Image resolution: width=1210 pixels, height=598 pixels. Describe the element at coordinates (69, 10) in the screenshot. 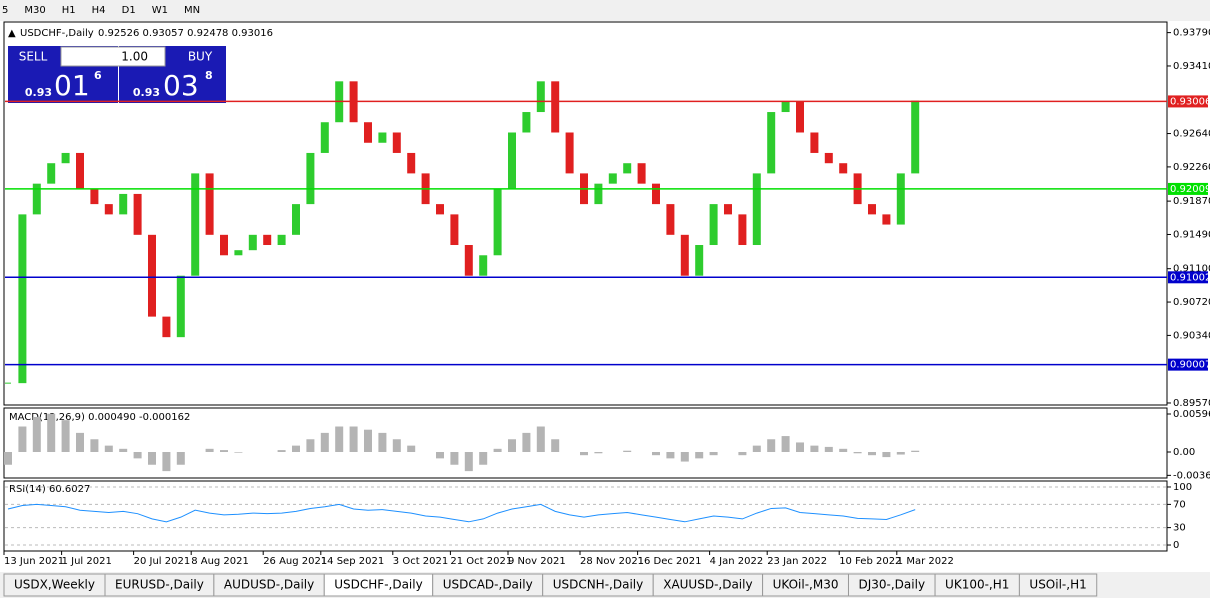

I see `timeframe-button: H1` at that location.